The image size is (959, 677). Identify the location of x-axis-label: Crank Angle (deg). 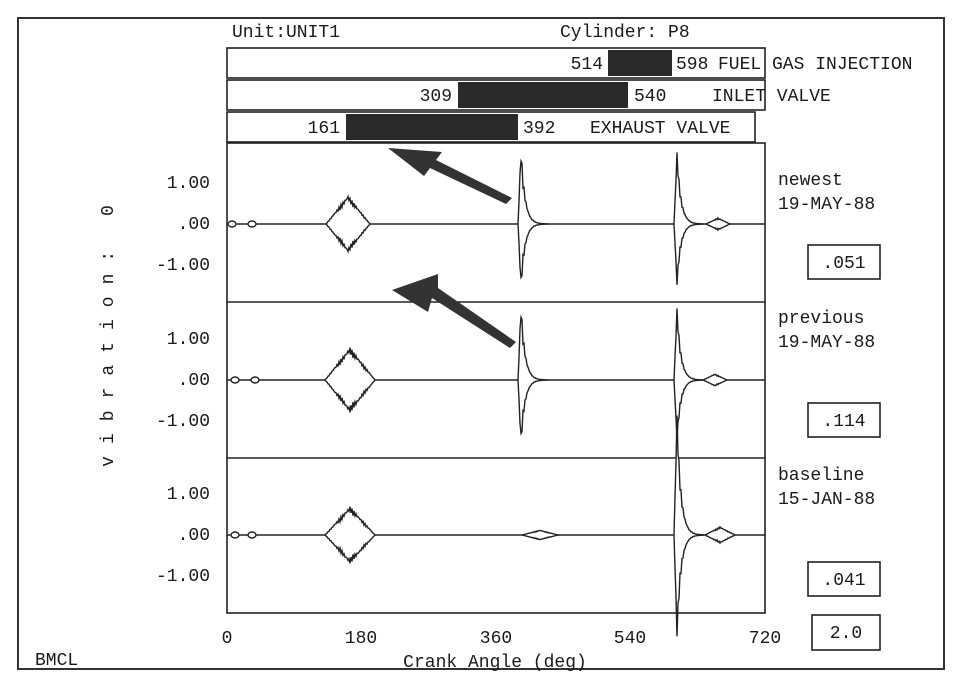
(495, 663).